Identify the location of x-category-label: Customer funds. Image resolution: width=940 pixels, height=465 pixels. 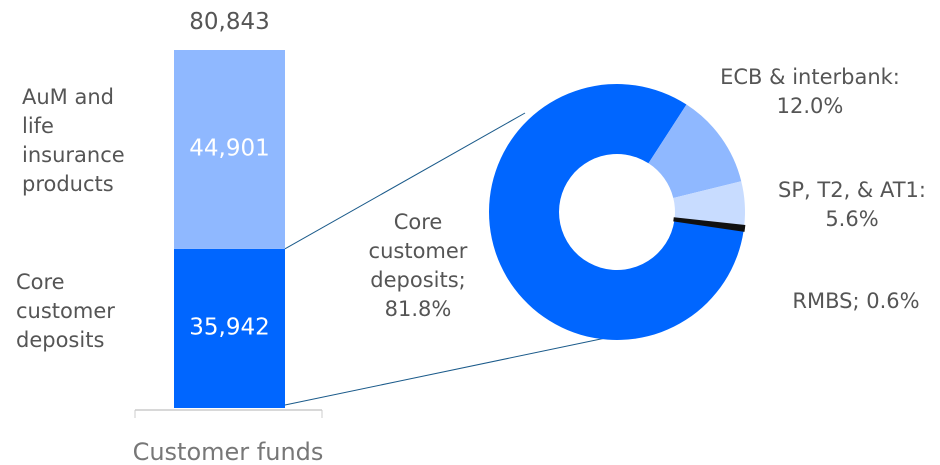
(228, 451).